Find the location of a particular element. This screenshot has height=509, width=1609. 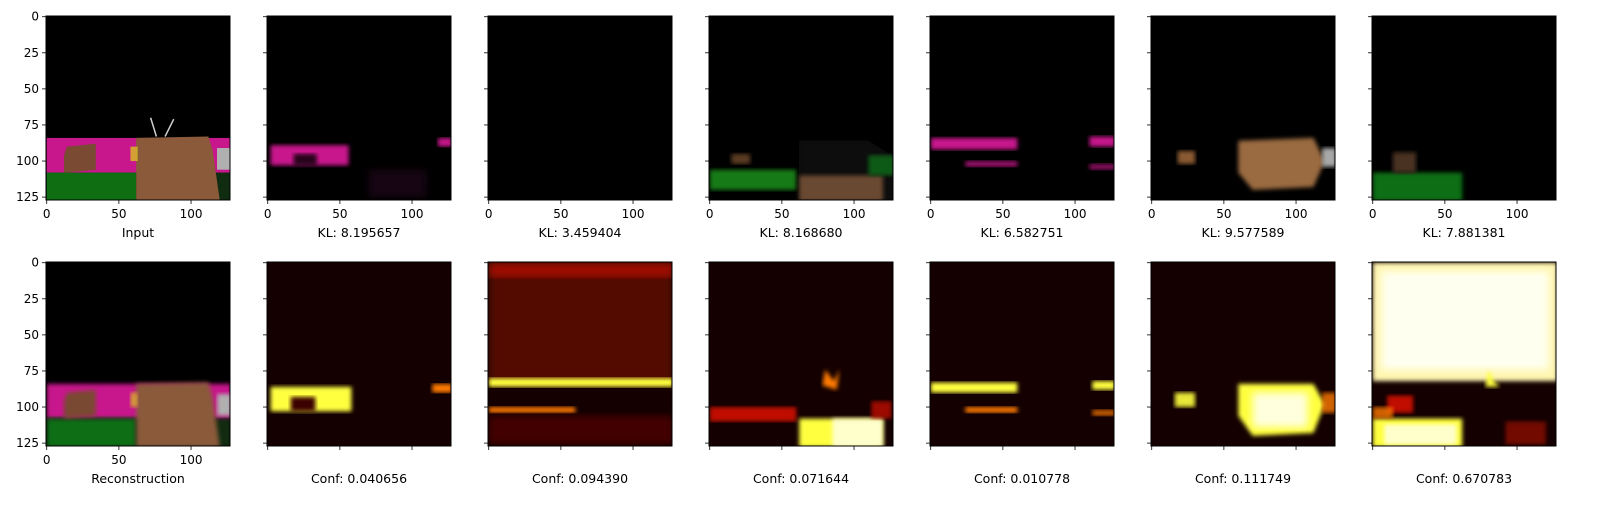

panel-label: Conf: 0.071644 is located at coordinates (801, 478).